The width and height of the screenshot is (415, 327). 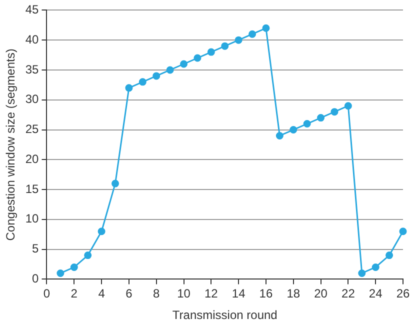 I want to click on y-tick-label: 0, so click(x=36, y=279).